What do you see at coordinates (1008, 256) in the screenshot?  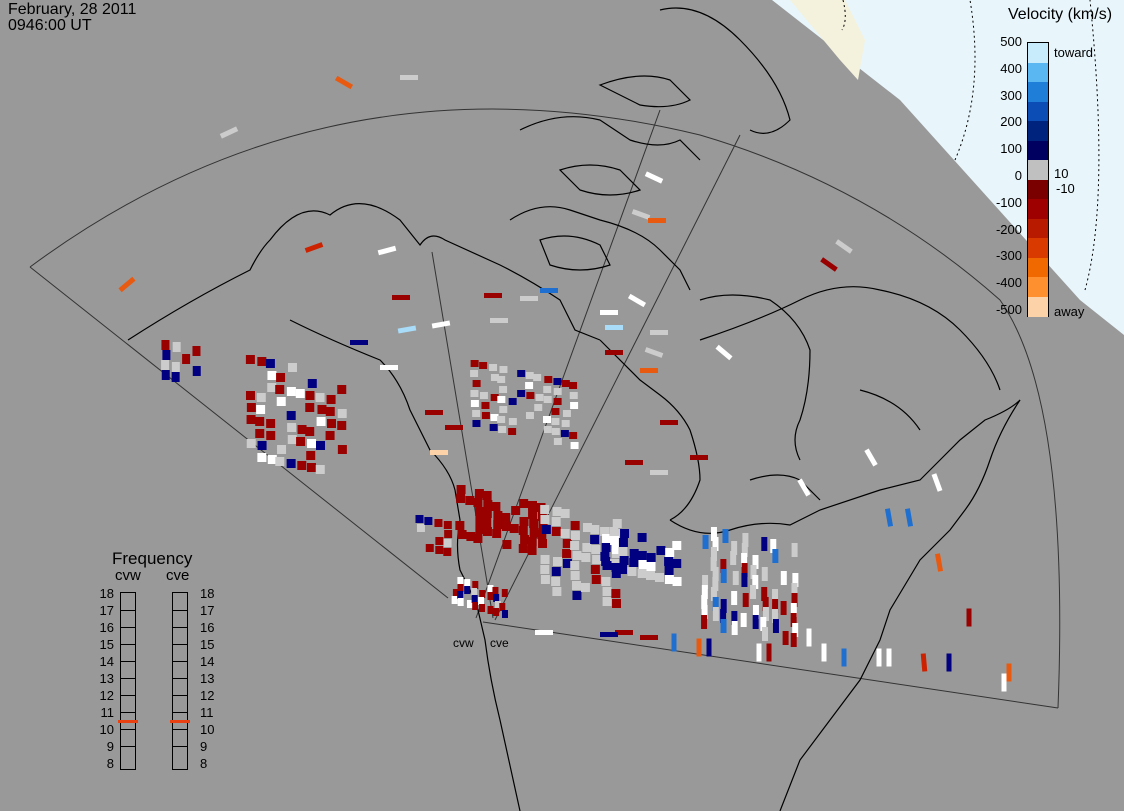 I see `velocity-tick: -300` at bounding box center [1008, 256].